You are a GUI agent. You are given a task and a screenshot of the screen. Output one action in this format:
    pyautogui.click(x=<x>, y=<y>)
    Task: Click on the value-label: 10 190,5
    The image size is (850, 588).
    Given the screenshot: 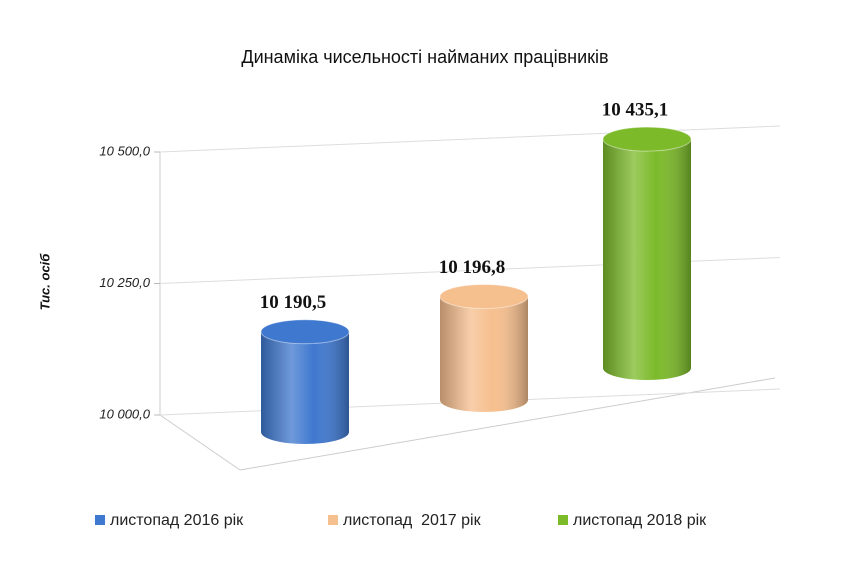 What is the action you would take?
    pyautogui.click(x=293, y=302)
    